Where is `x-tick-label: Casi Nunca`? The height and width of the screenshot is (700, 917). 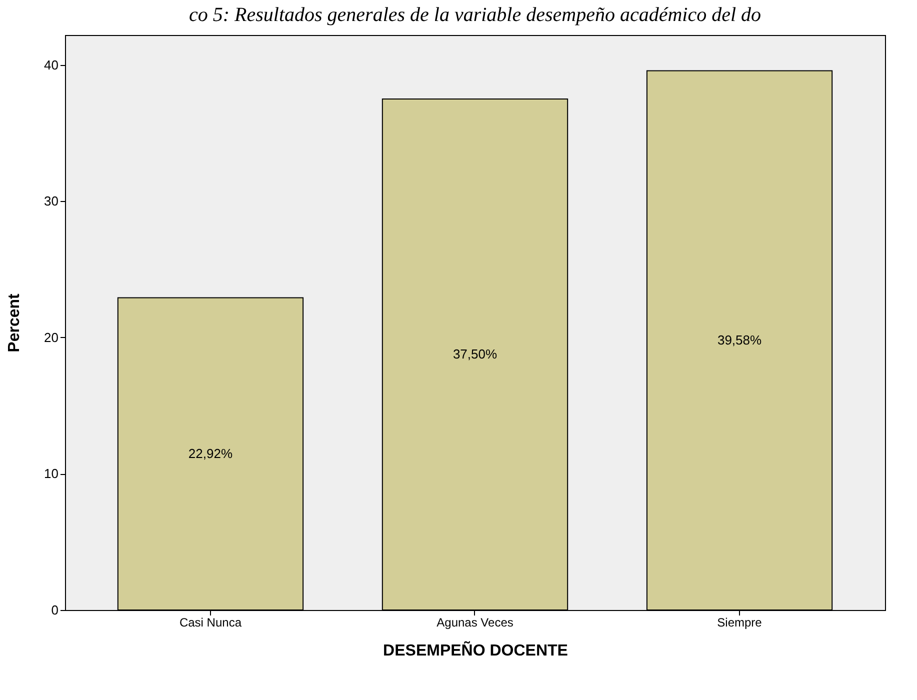 x-tick-label: Casi Nunca is located at coordinates (210, 623).